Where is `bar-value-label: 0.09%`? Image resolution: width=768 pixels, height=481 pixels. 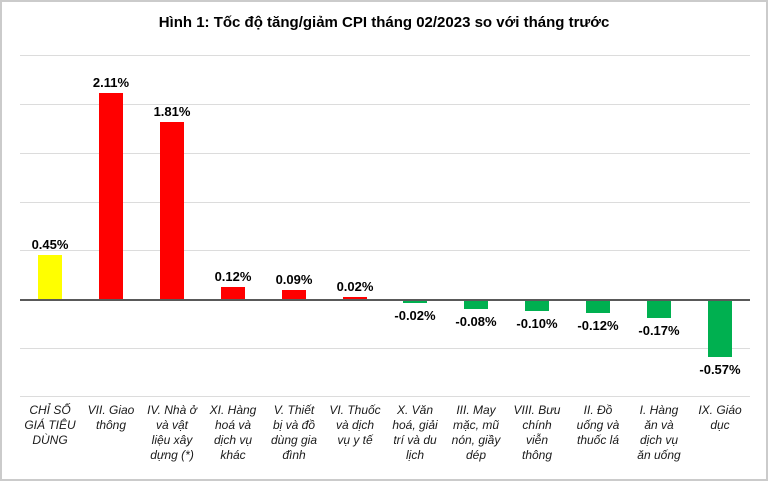 bar-value-label: 0.09% is located at coordinates (294, 279).